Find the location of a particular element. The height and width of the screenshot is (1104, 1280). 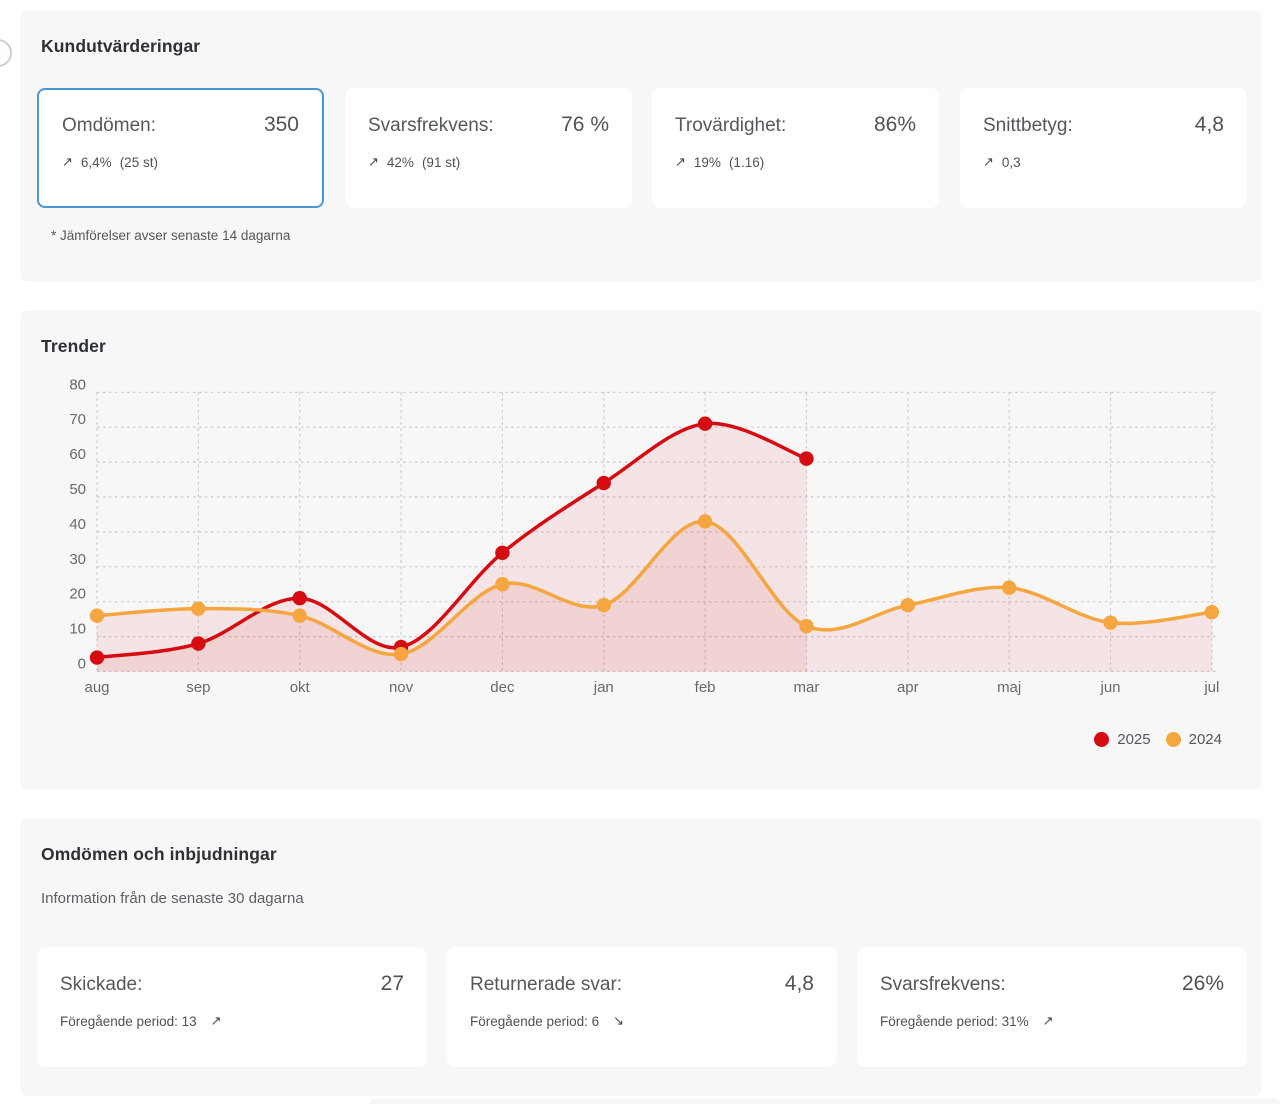

svg-text: 0 is located at coordinates (82, 664).